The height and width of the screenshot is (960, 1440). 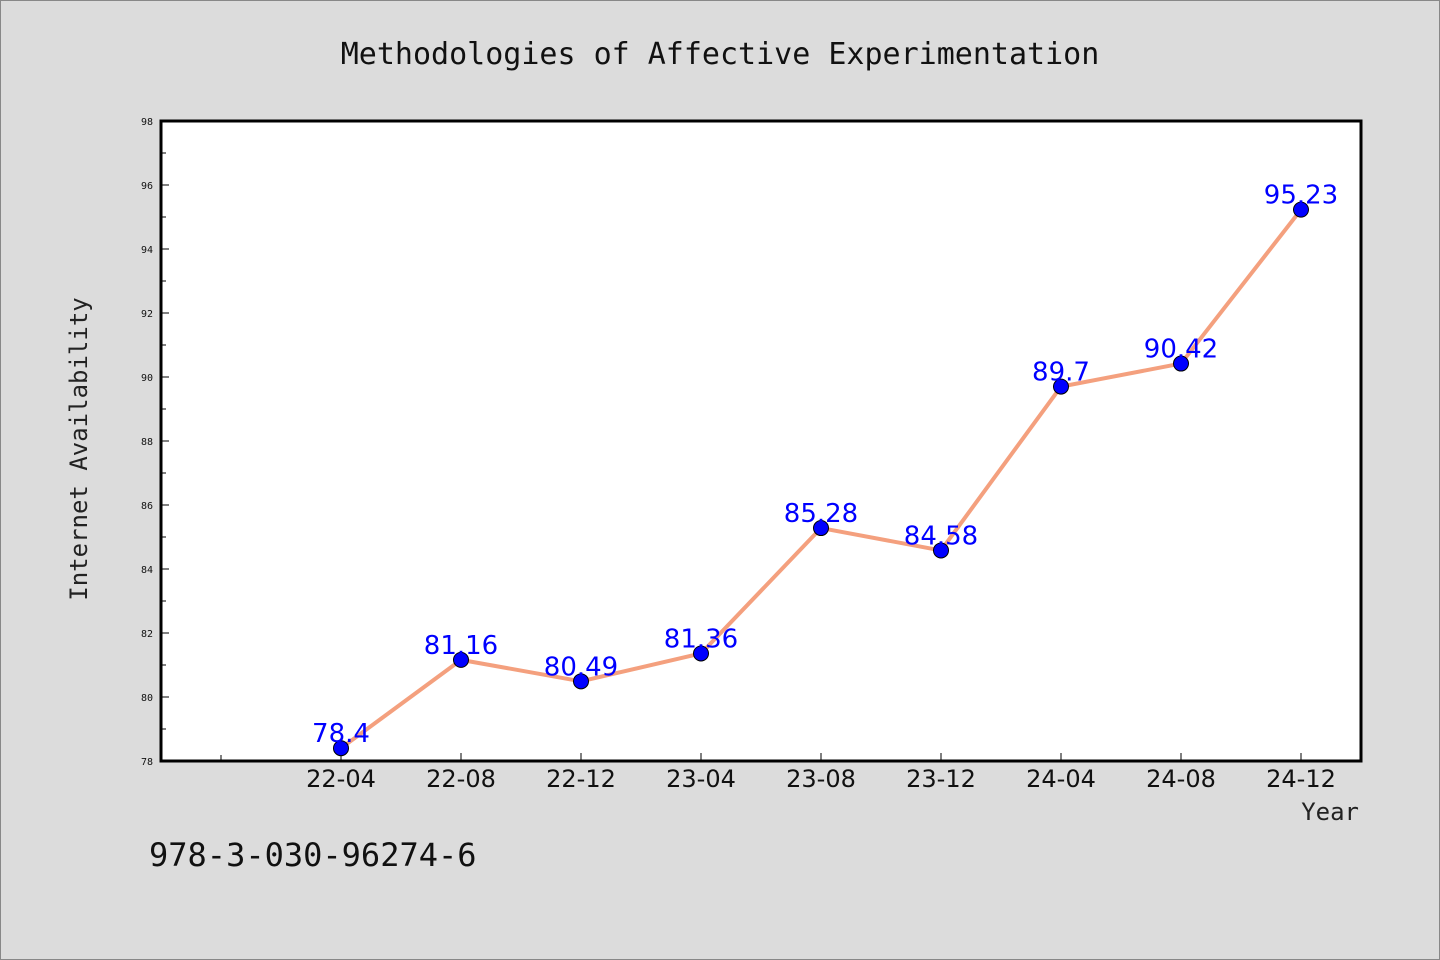 I want to click on x-tick-label: 23-12, so click(x=941, y=779).